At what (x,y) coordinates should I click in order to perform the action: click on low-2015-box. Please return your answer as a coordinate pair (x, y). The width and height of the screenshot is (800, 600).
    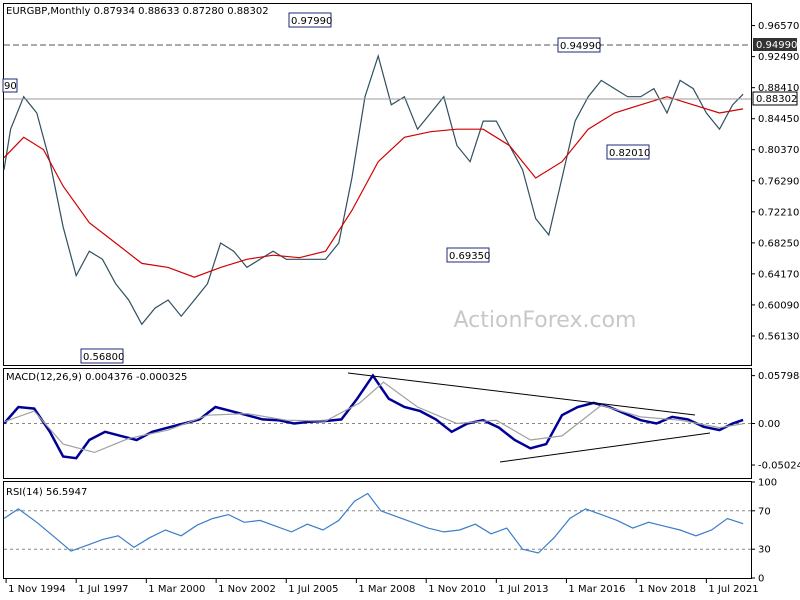
    Looking at the image, I should click on (468, 255).